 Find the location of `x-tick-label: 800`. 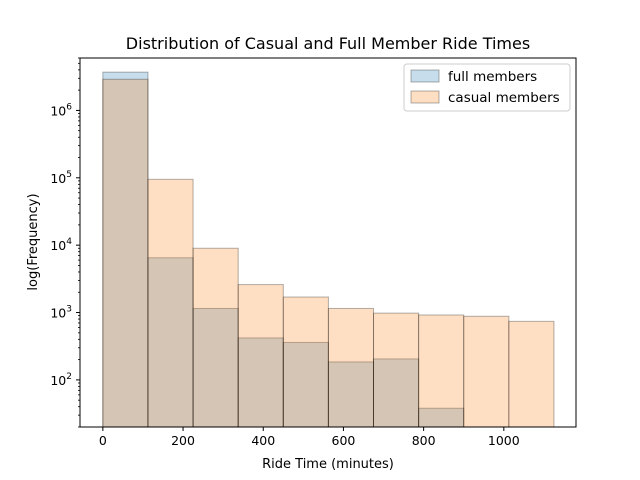

x-tick-label: 800 is located at coordinates (424, 440).